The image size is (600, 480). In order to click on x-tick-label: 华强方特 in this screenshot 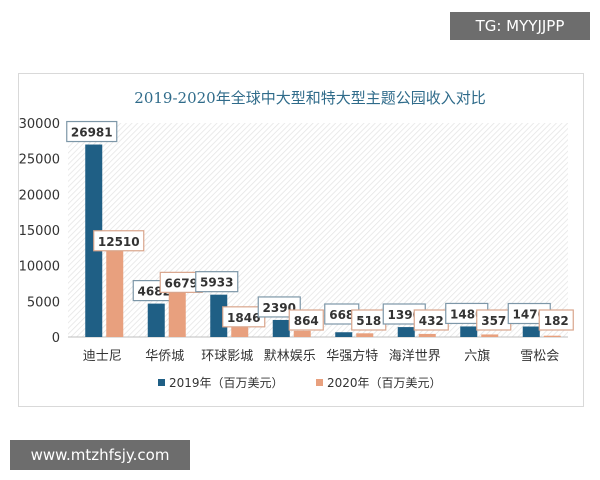, I will do `click(352, 356)`.